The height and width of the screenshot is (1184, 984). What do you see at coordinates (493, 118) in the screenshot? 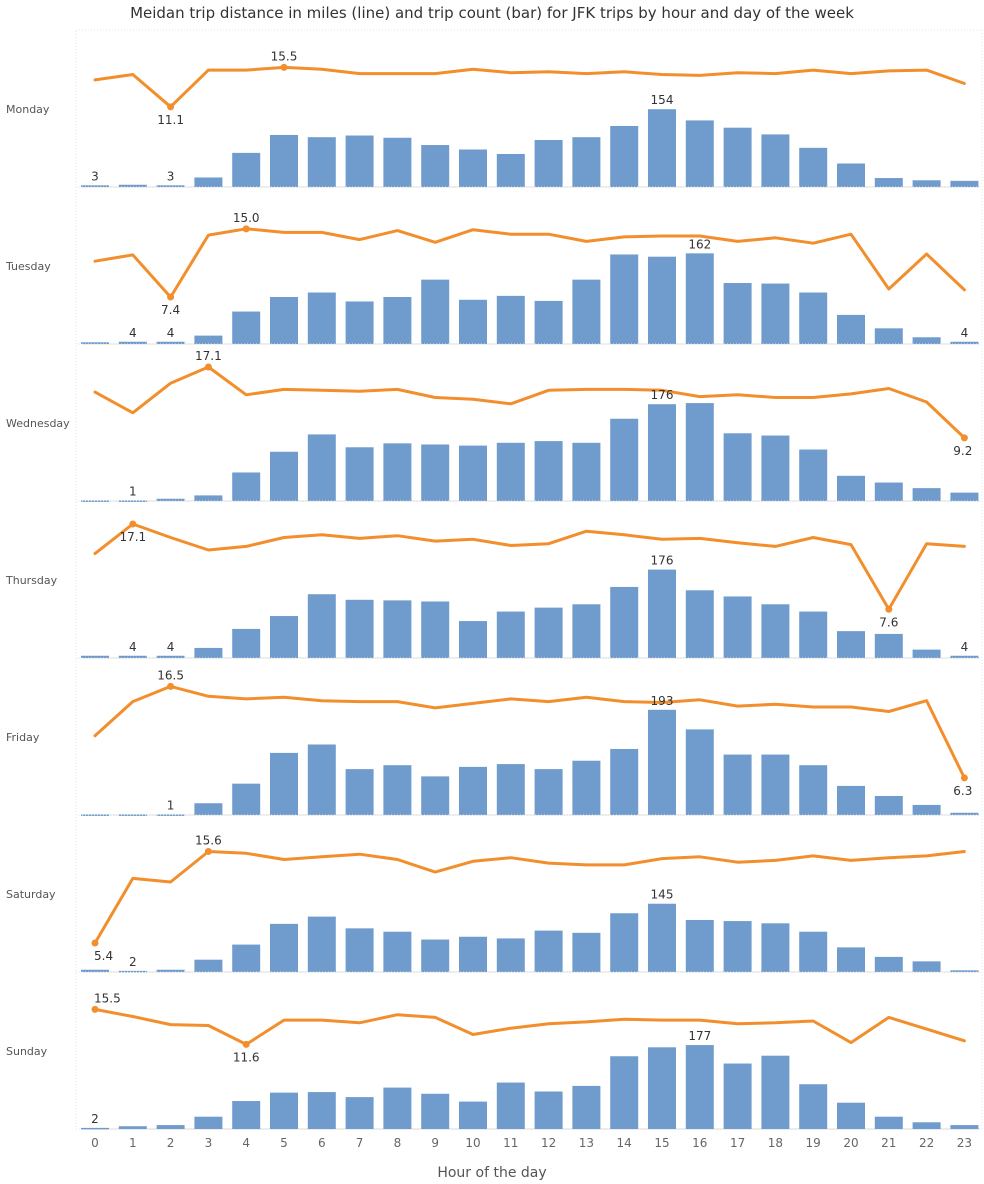
I see `panel-monday: Monday 3 3 154 15.5 11.1` at bounding box center [493, 118].